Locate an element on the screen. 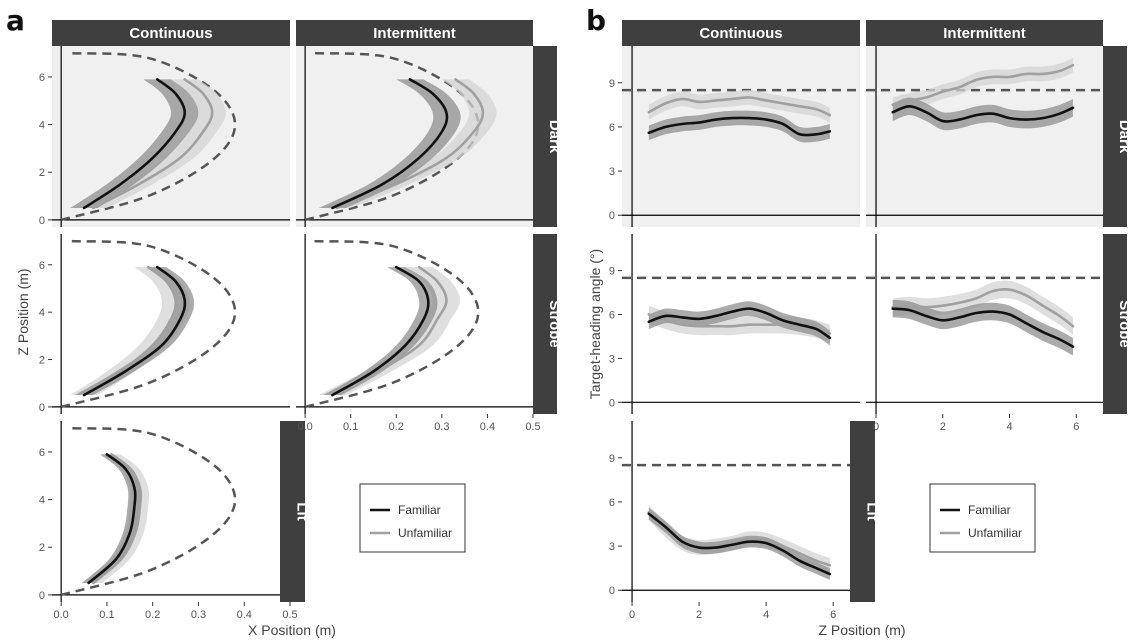 This screenshot has width=1140, height=640. legend-box is located at coordinates (982, 518).